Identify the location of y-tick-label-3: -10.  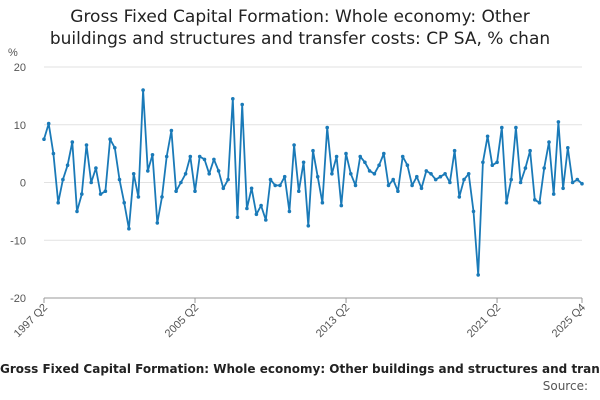
(18, 241).